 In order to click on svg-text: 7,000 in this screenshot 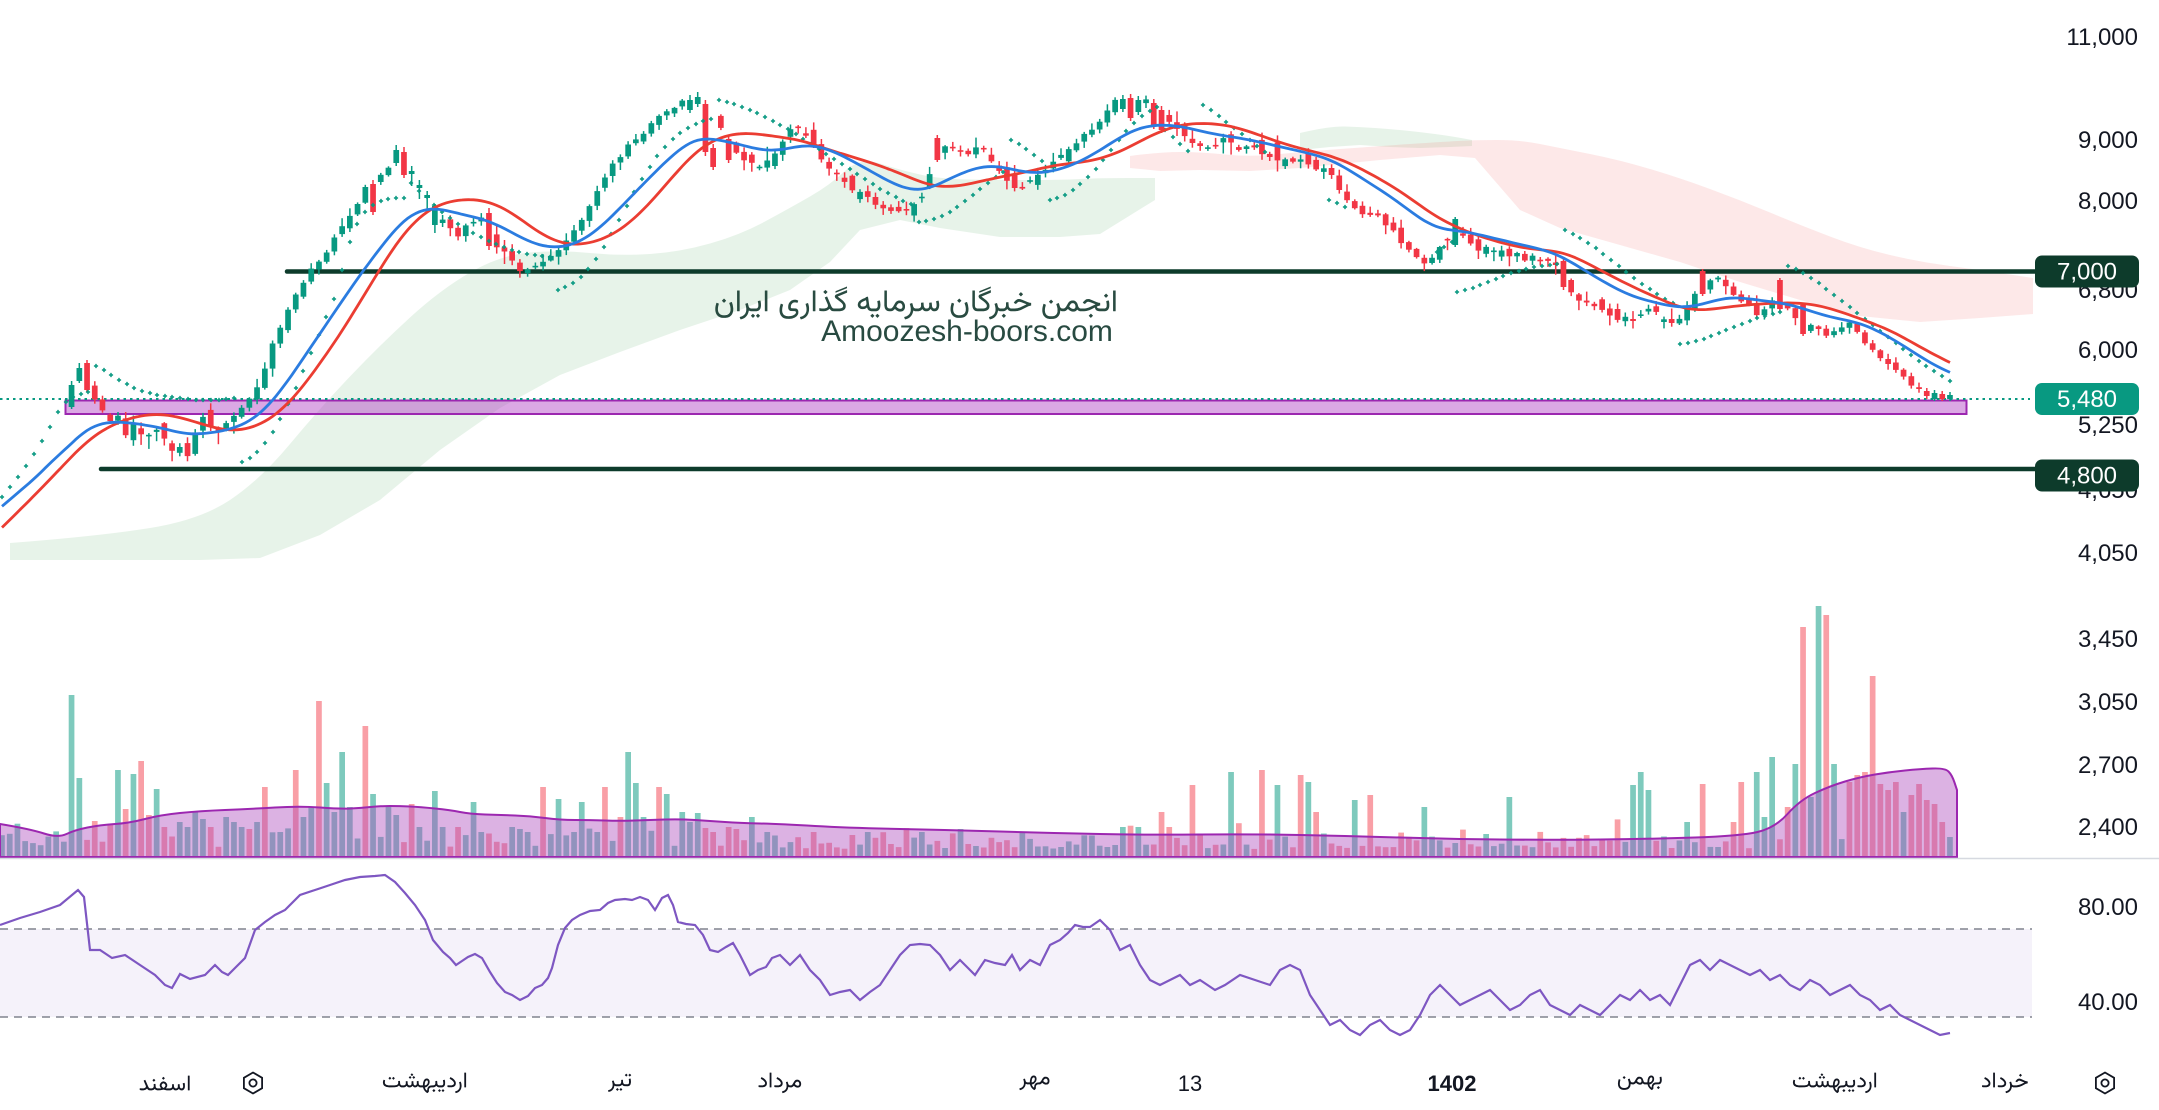, I will do `click(2087, 272)`.